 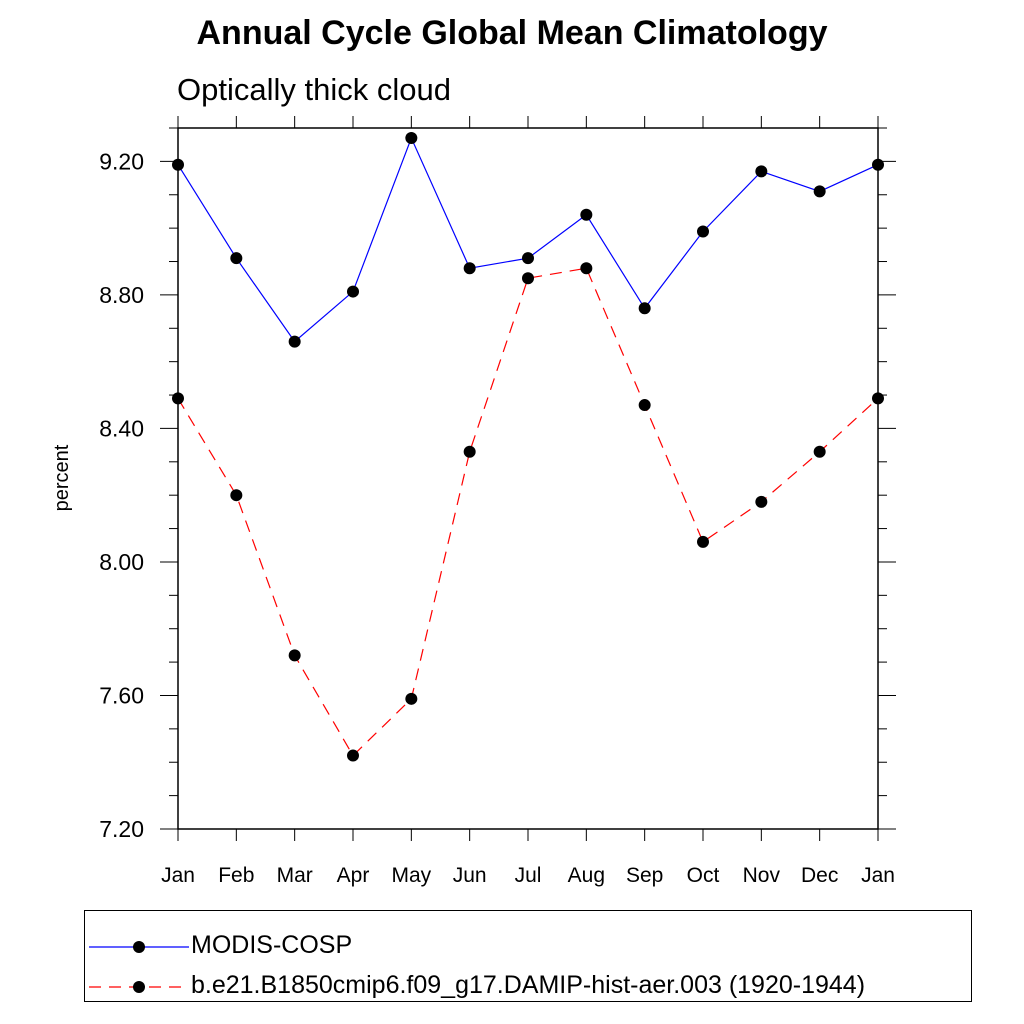 What do you see at coordinates (121, 428) in the screenshot?
I see `y-tick-label: 8.40` at bounding box center [121, 428].